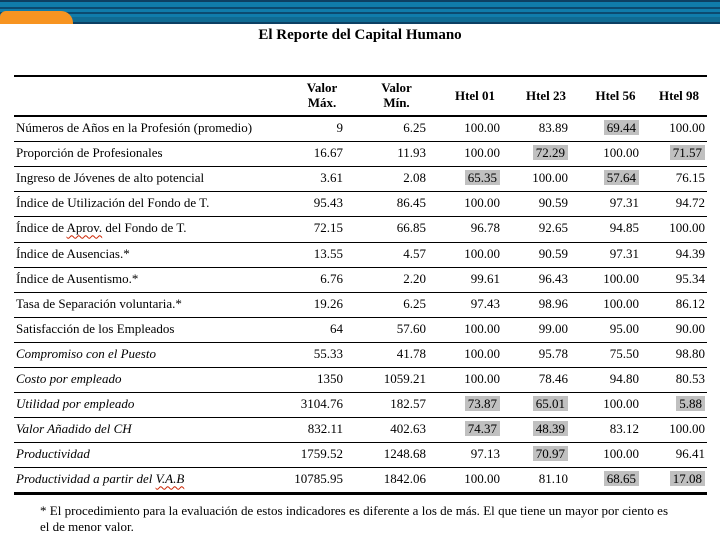 This screenshot has width=720, height=540. Describe the element at coordinates (151, 204) in the screenshot. I see `row-label: Índice de Utilización del Fondo de T.` at that location.